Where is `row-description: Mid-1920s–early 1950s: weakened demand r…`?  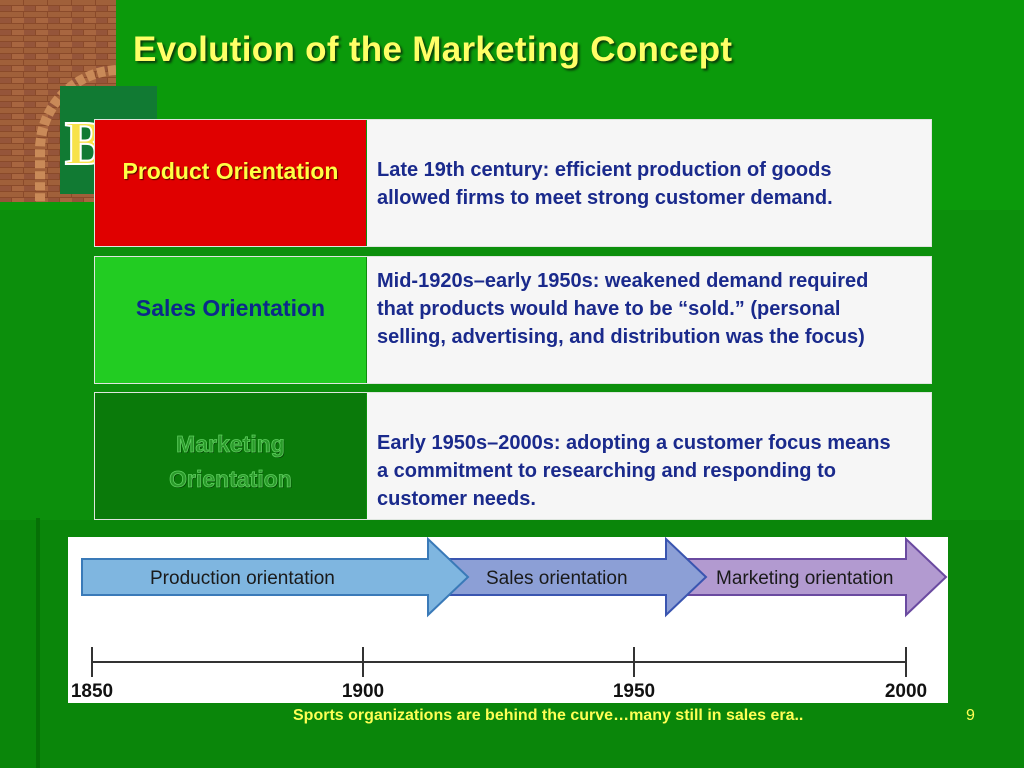
row-description: Mid-1920s–early 1950s: weakened demand r… is located at coordinates (623, 309).